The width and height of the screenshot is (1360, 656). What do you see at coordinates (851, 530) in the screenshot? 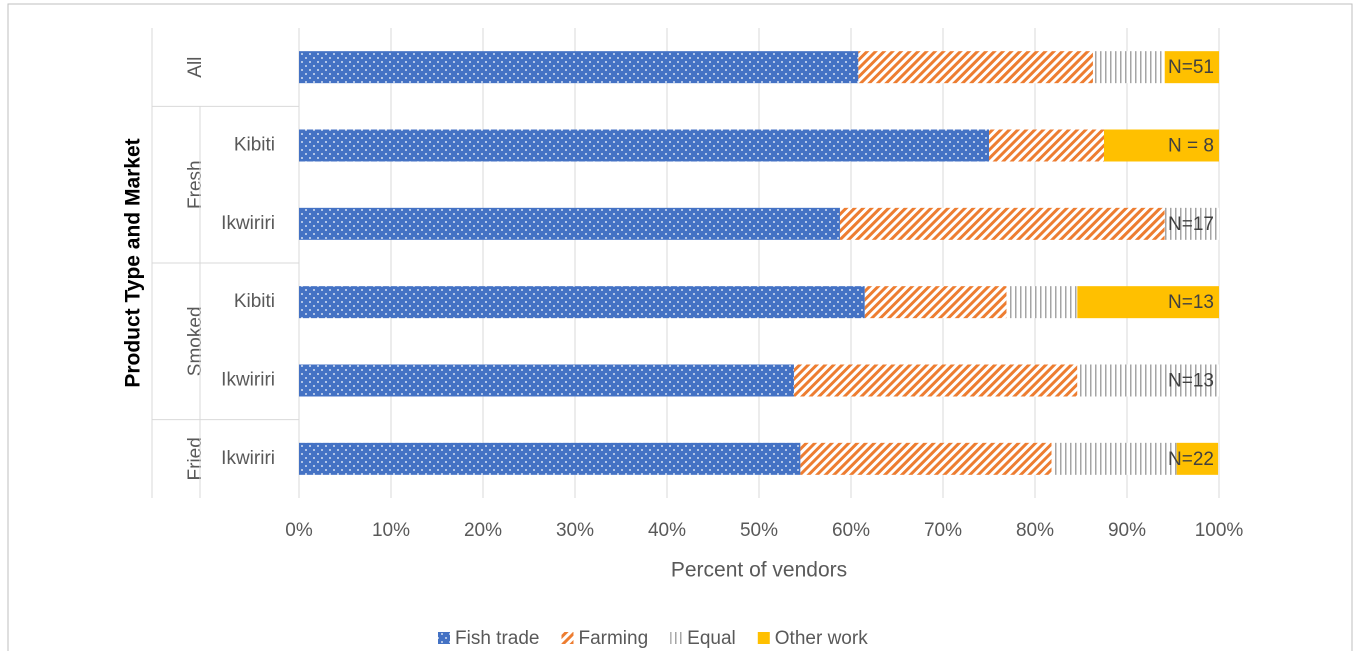
I see `x-tick-label: 60%` at bounding box center [851, 530].